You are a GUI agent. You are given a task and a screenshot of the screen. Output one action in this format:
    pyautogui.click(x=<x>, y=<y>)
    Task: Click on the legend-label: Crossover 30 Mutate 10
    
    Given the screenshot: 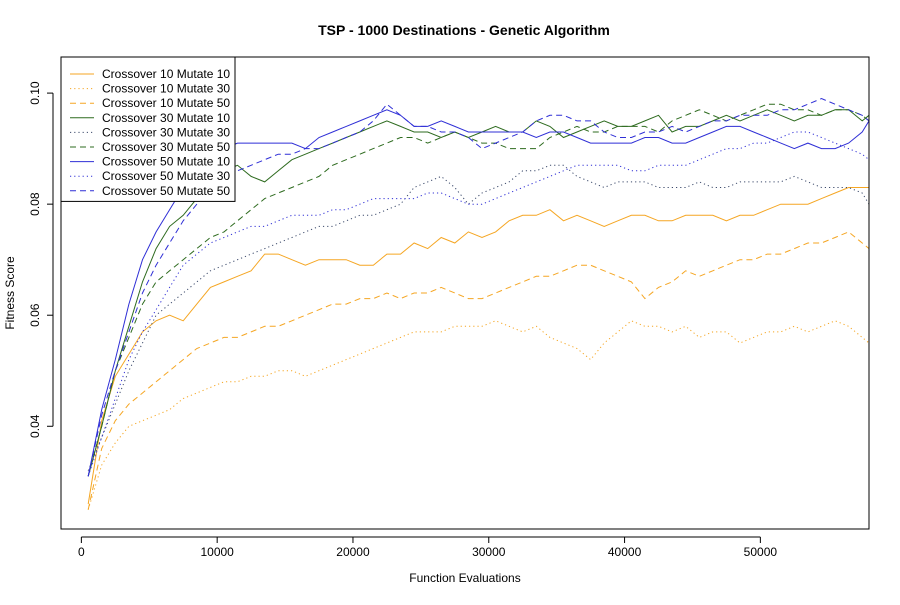 What is the action you would take?
    pyautogui.click(x=166, y=118)
    